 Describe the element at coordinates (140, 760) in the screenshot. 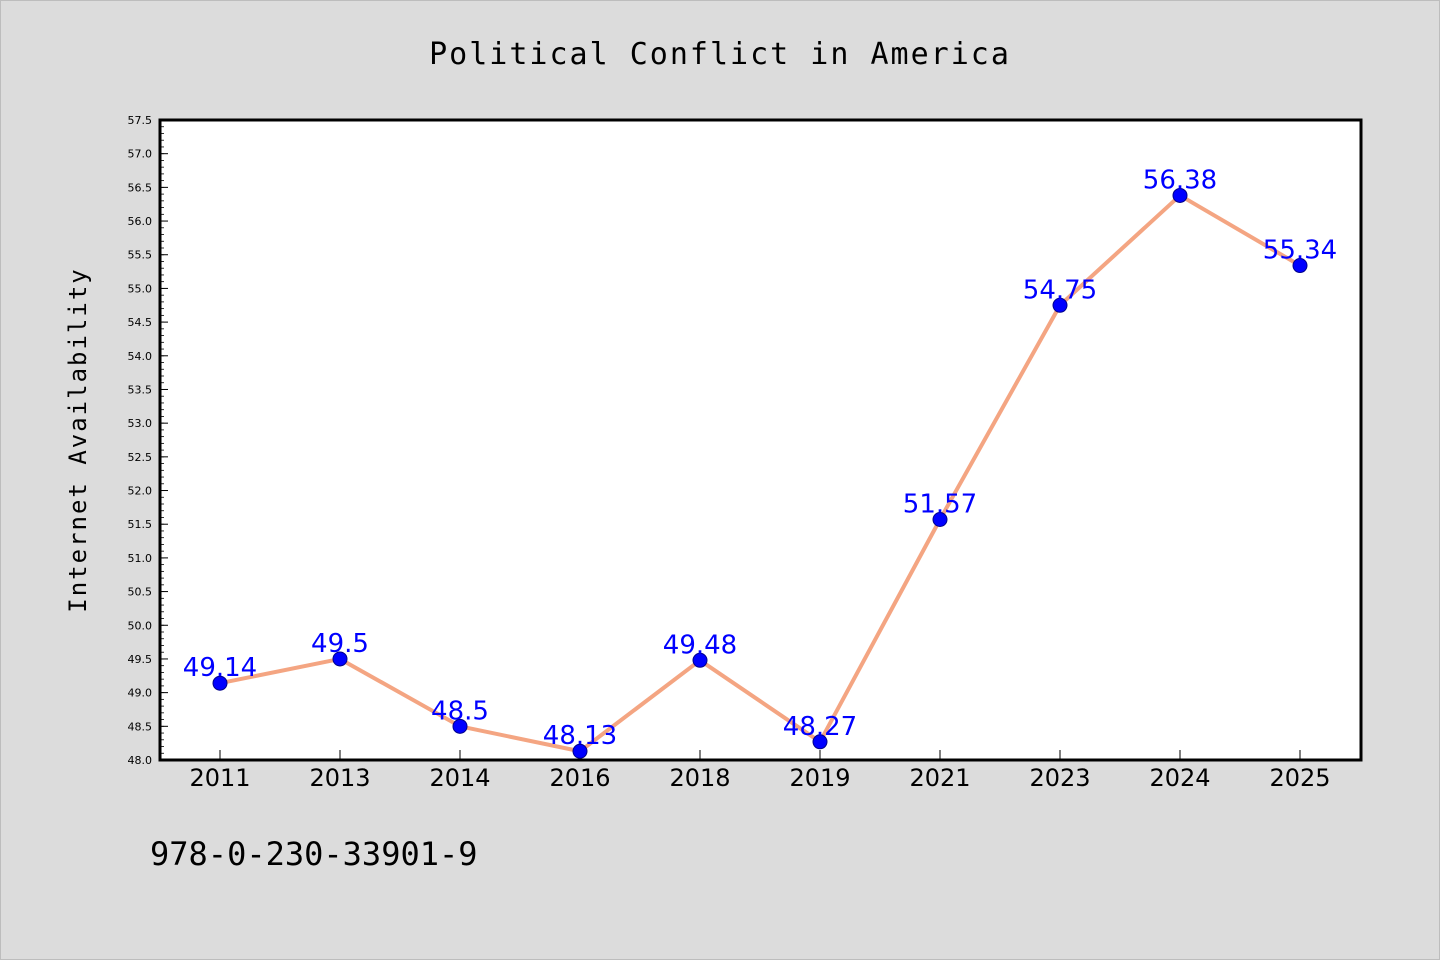

I see `y-tick-label: 48.0` at that location.